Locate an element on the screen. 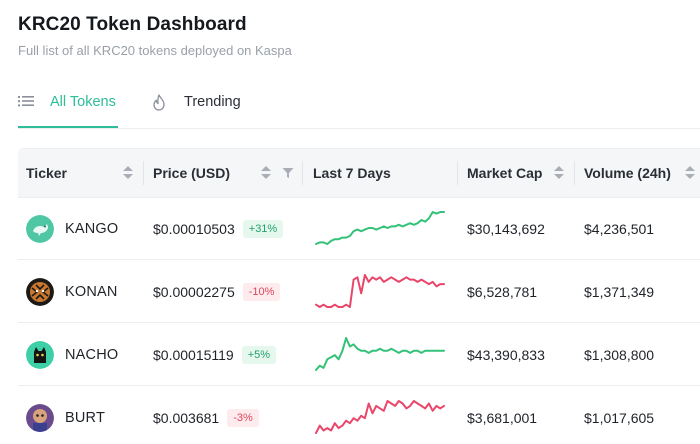 The image size is (700, 444). sort-price-icon is located at coordinates (266, 173).